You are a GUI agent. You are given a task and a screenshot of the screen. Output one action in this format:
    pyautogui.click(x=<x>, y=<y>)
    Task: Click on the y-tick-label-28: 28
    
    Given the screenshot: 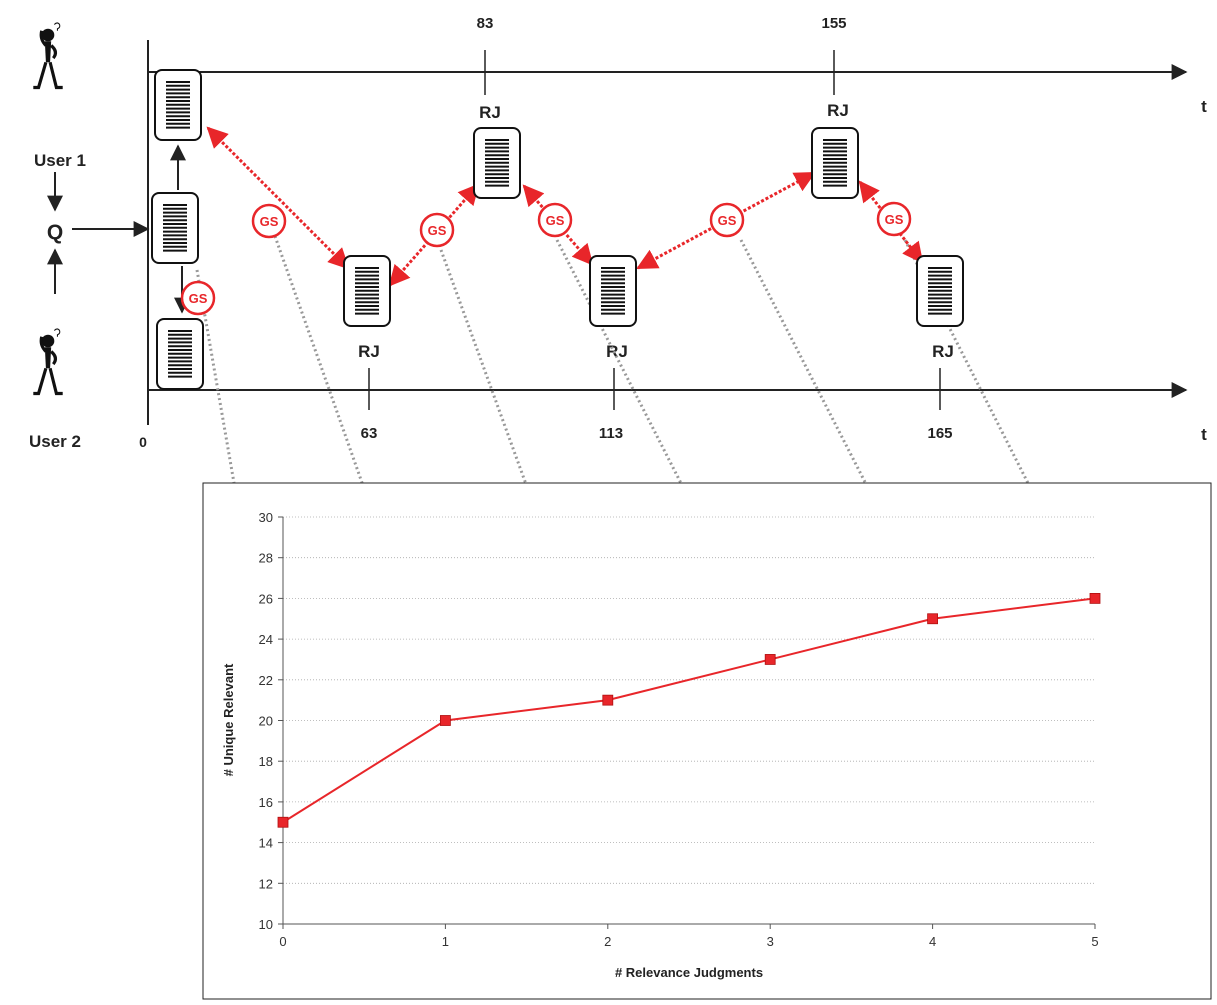 What is the action you would take?
    pyautogui.click(x=266, y=558)
    